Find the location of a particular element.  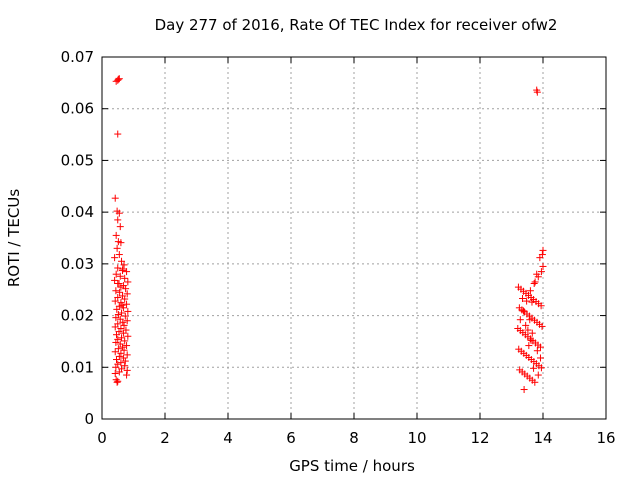

x-tick-labels: 0 2 4 6 8 10 12 14 16 is located at coordinates (356, 438).